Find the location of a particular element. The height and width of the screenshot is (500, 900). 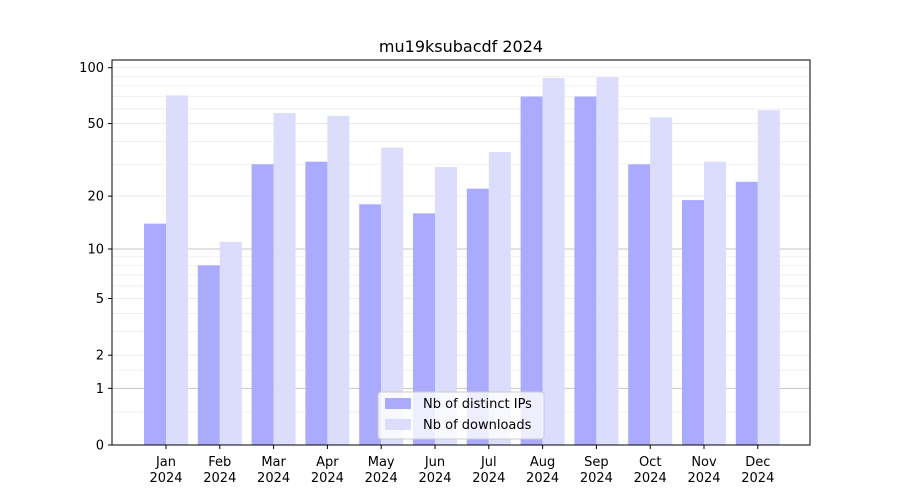

y-axis: 0 1 2 5 10 20 50 100 is located at coordinates (95, 257).